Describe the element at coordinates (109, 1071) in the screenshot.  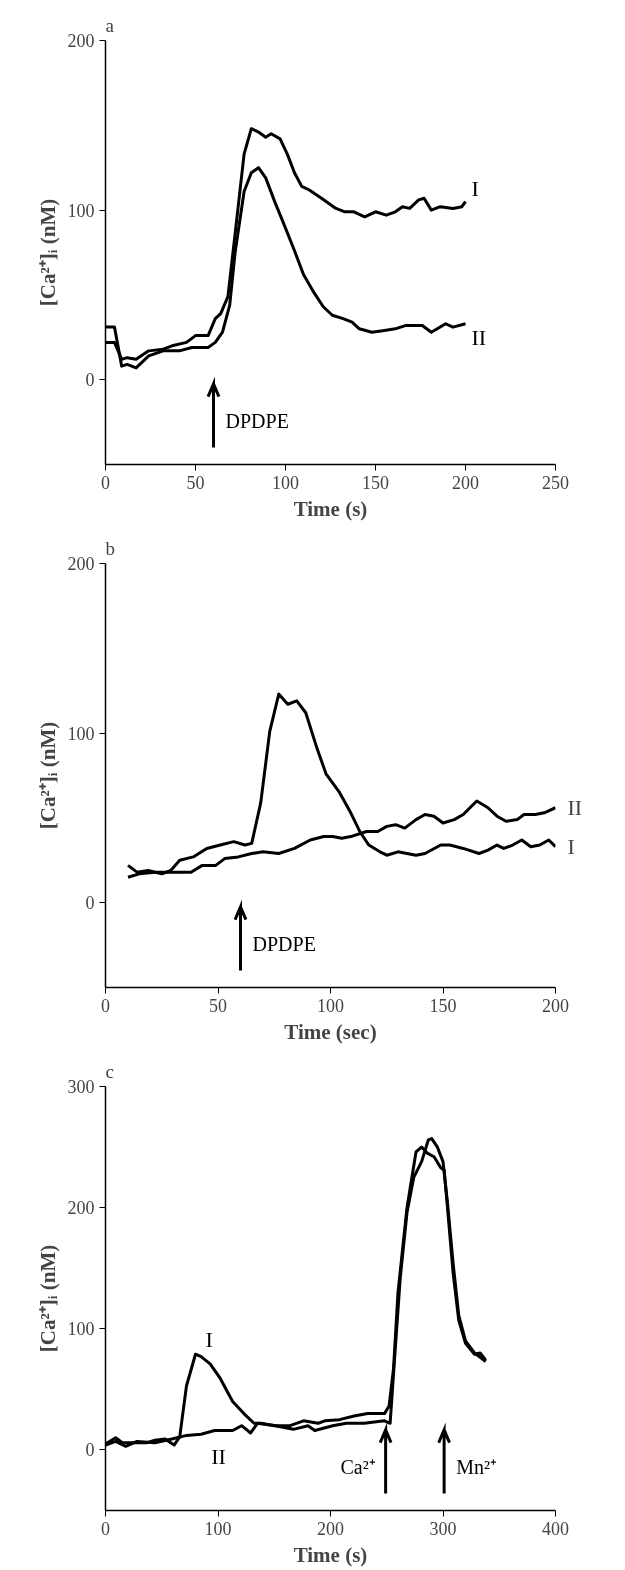
I see `chart-title: c` at that location.